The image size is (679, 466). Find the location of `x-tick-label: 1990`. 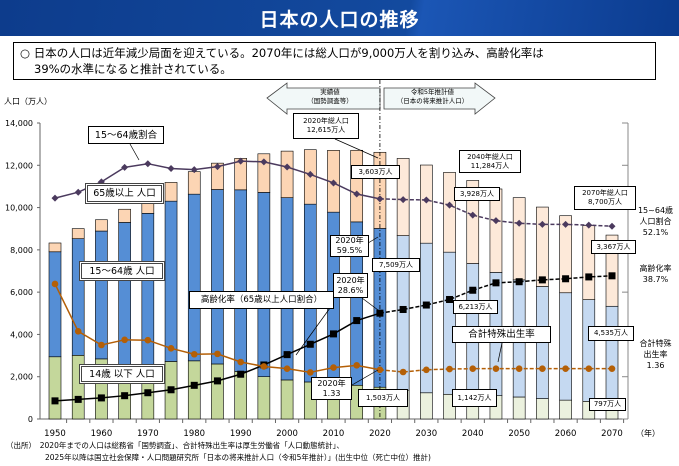

x-tick-label: 1990 is located at coordinates (241, 434).